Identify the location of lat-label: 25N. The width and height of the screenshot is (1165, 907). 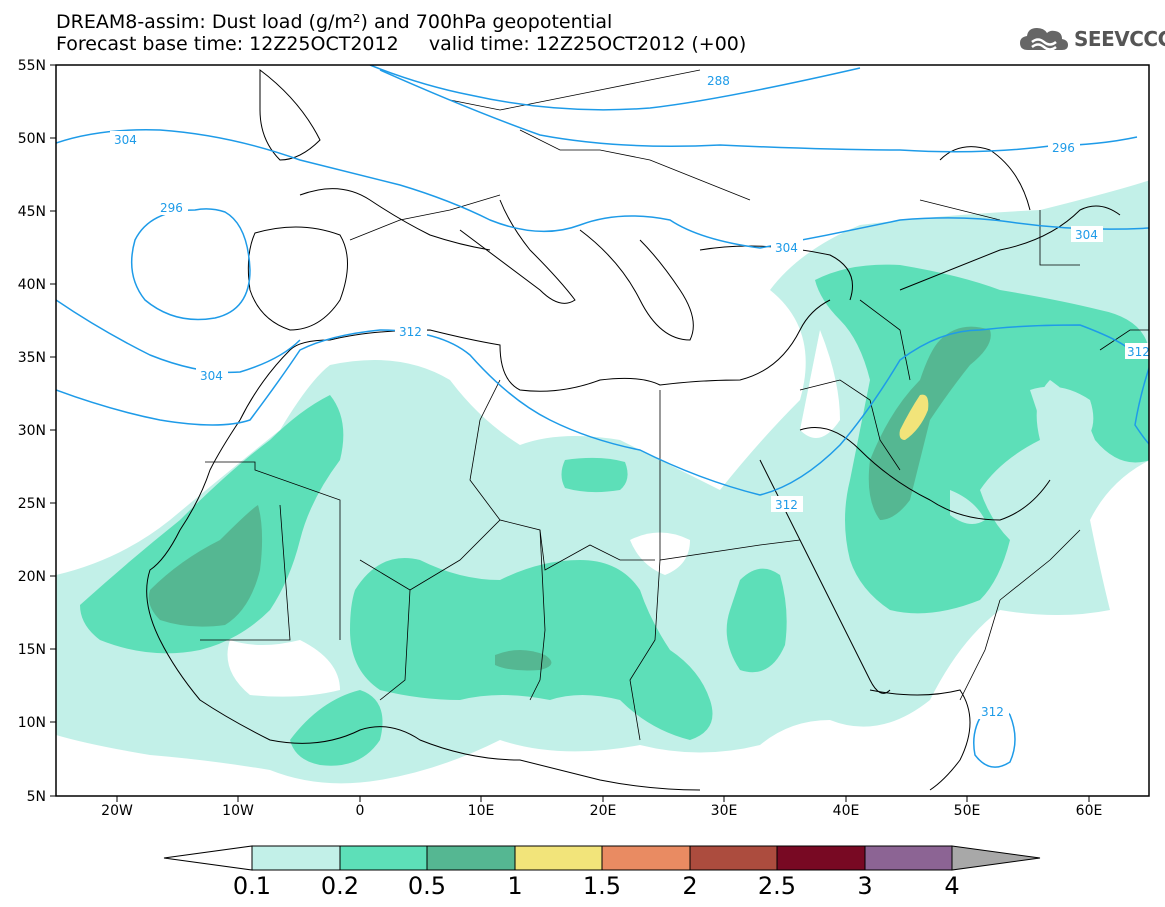
(32, 504).